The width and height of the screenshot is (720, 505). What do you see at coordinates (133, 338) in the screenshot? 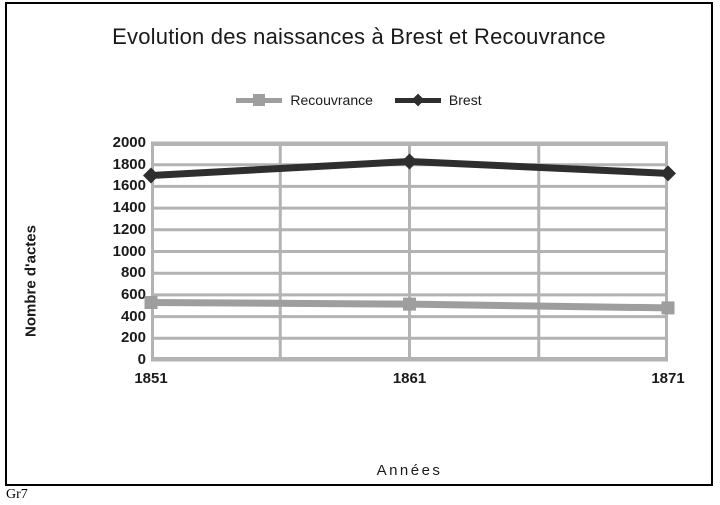
I see `y-tick-label: 200` at bounding box center [133, 338].